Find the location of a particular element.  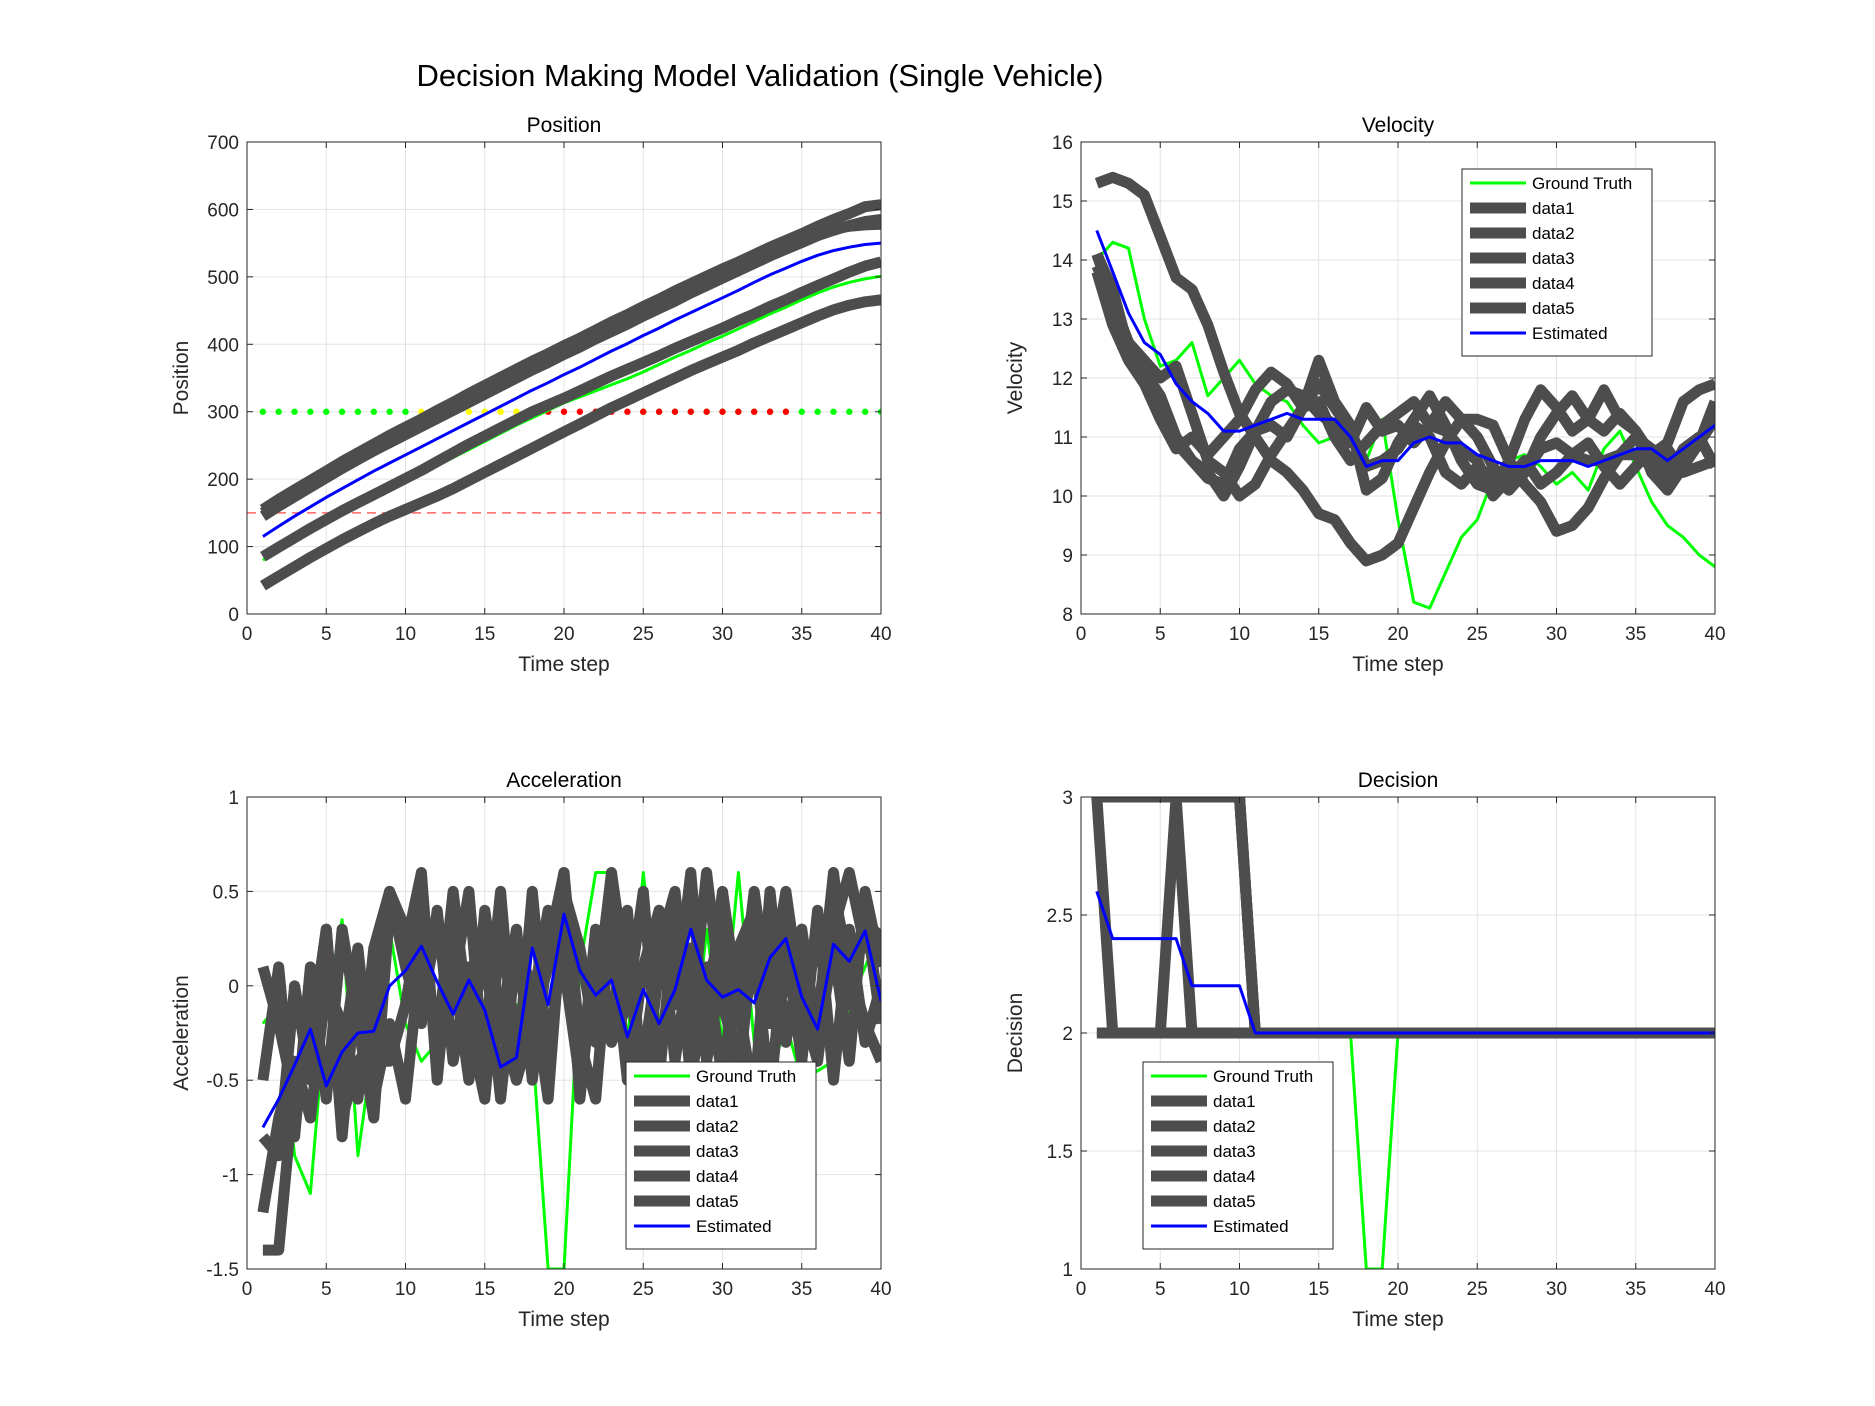

legend-label: data2 is located at coordinates (1553, 233).